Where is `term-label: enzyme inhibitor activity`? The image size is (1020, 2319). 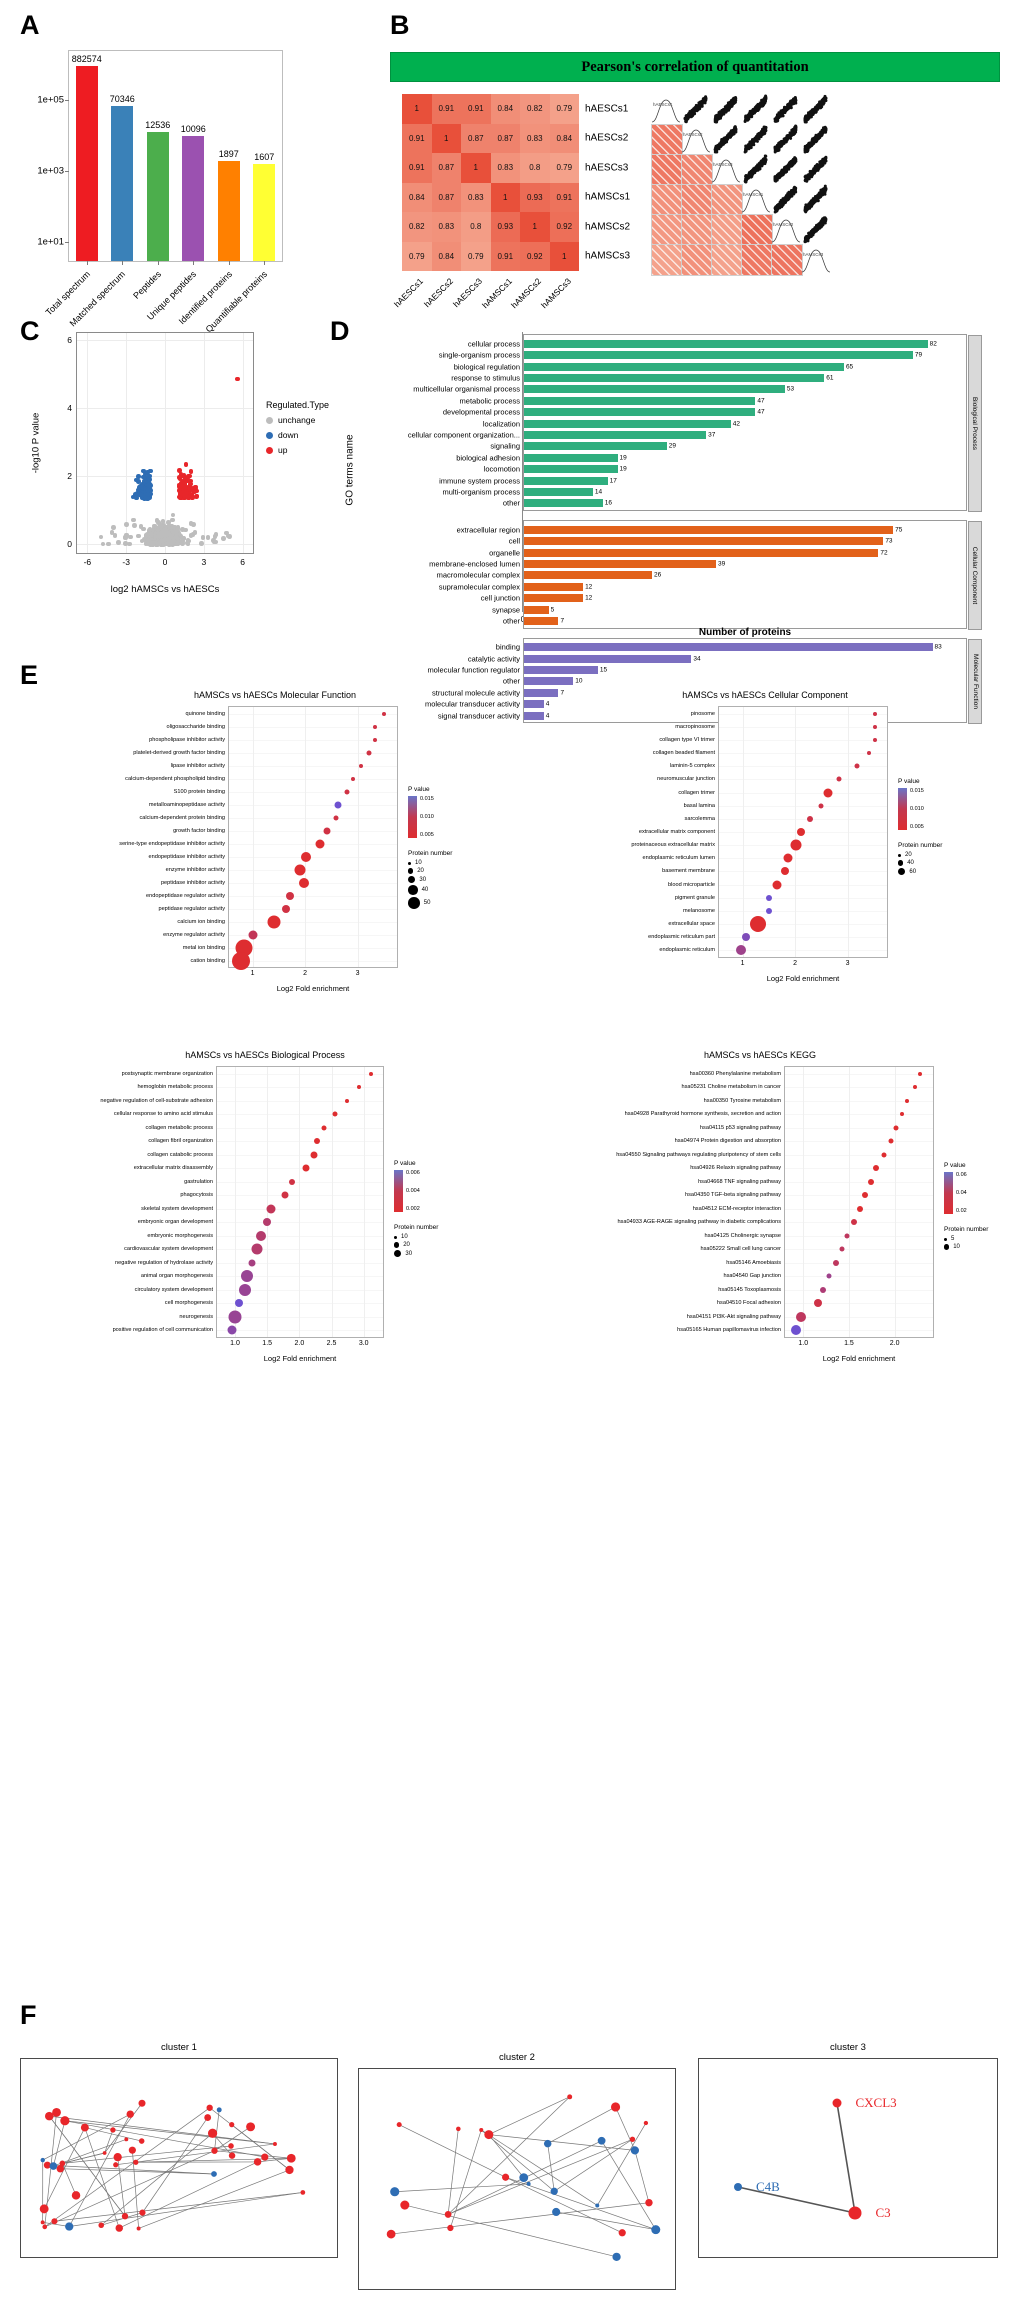
term-label: enzyme inhibitor activity is located at coordinates (195, 869).